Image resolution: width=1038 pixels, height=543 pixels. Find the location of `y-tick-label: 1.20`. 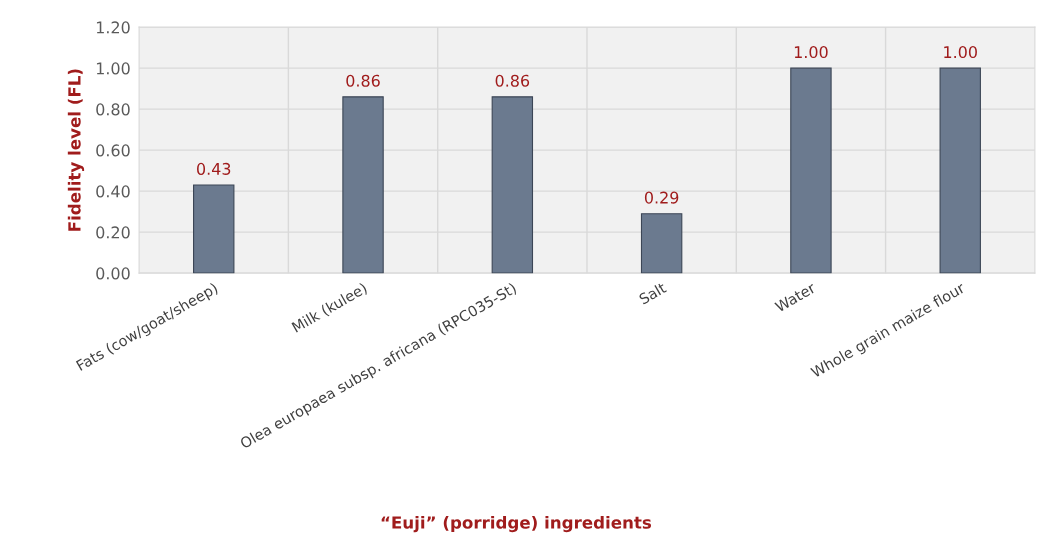

y-tick-label: 1.20 is located at coordinates (113, 27).